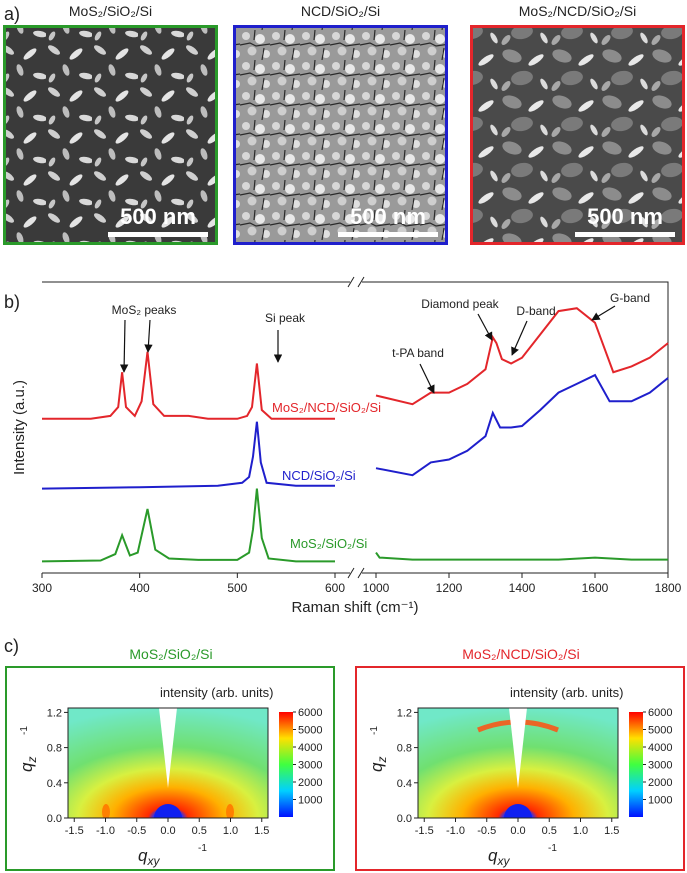 The height and width of the screenshot is (873, 687). I want to click on x-axis-label: Raman shift (cm⁻¹), so click(354, 607).